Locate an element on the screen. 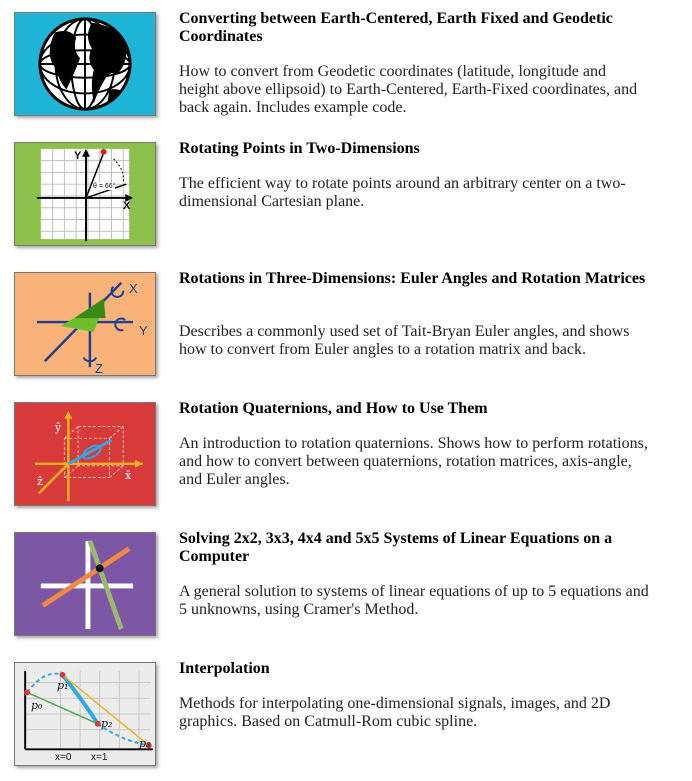 The width and height of the screenshot is (692, 781). euler-angles-icon is located at coordinates (85, 324).